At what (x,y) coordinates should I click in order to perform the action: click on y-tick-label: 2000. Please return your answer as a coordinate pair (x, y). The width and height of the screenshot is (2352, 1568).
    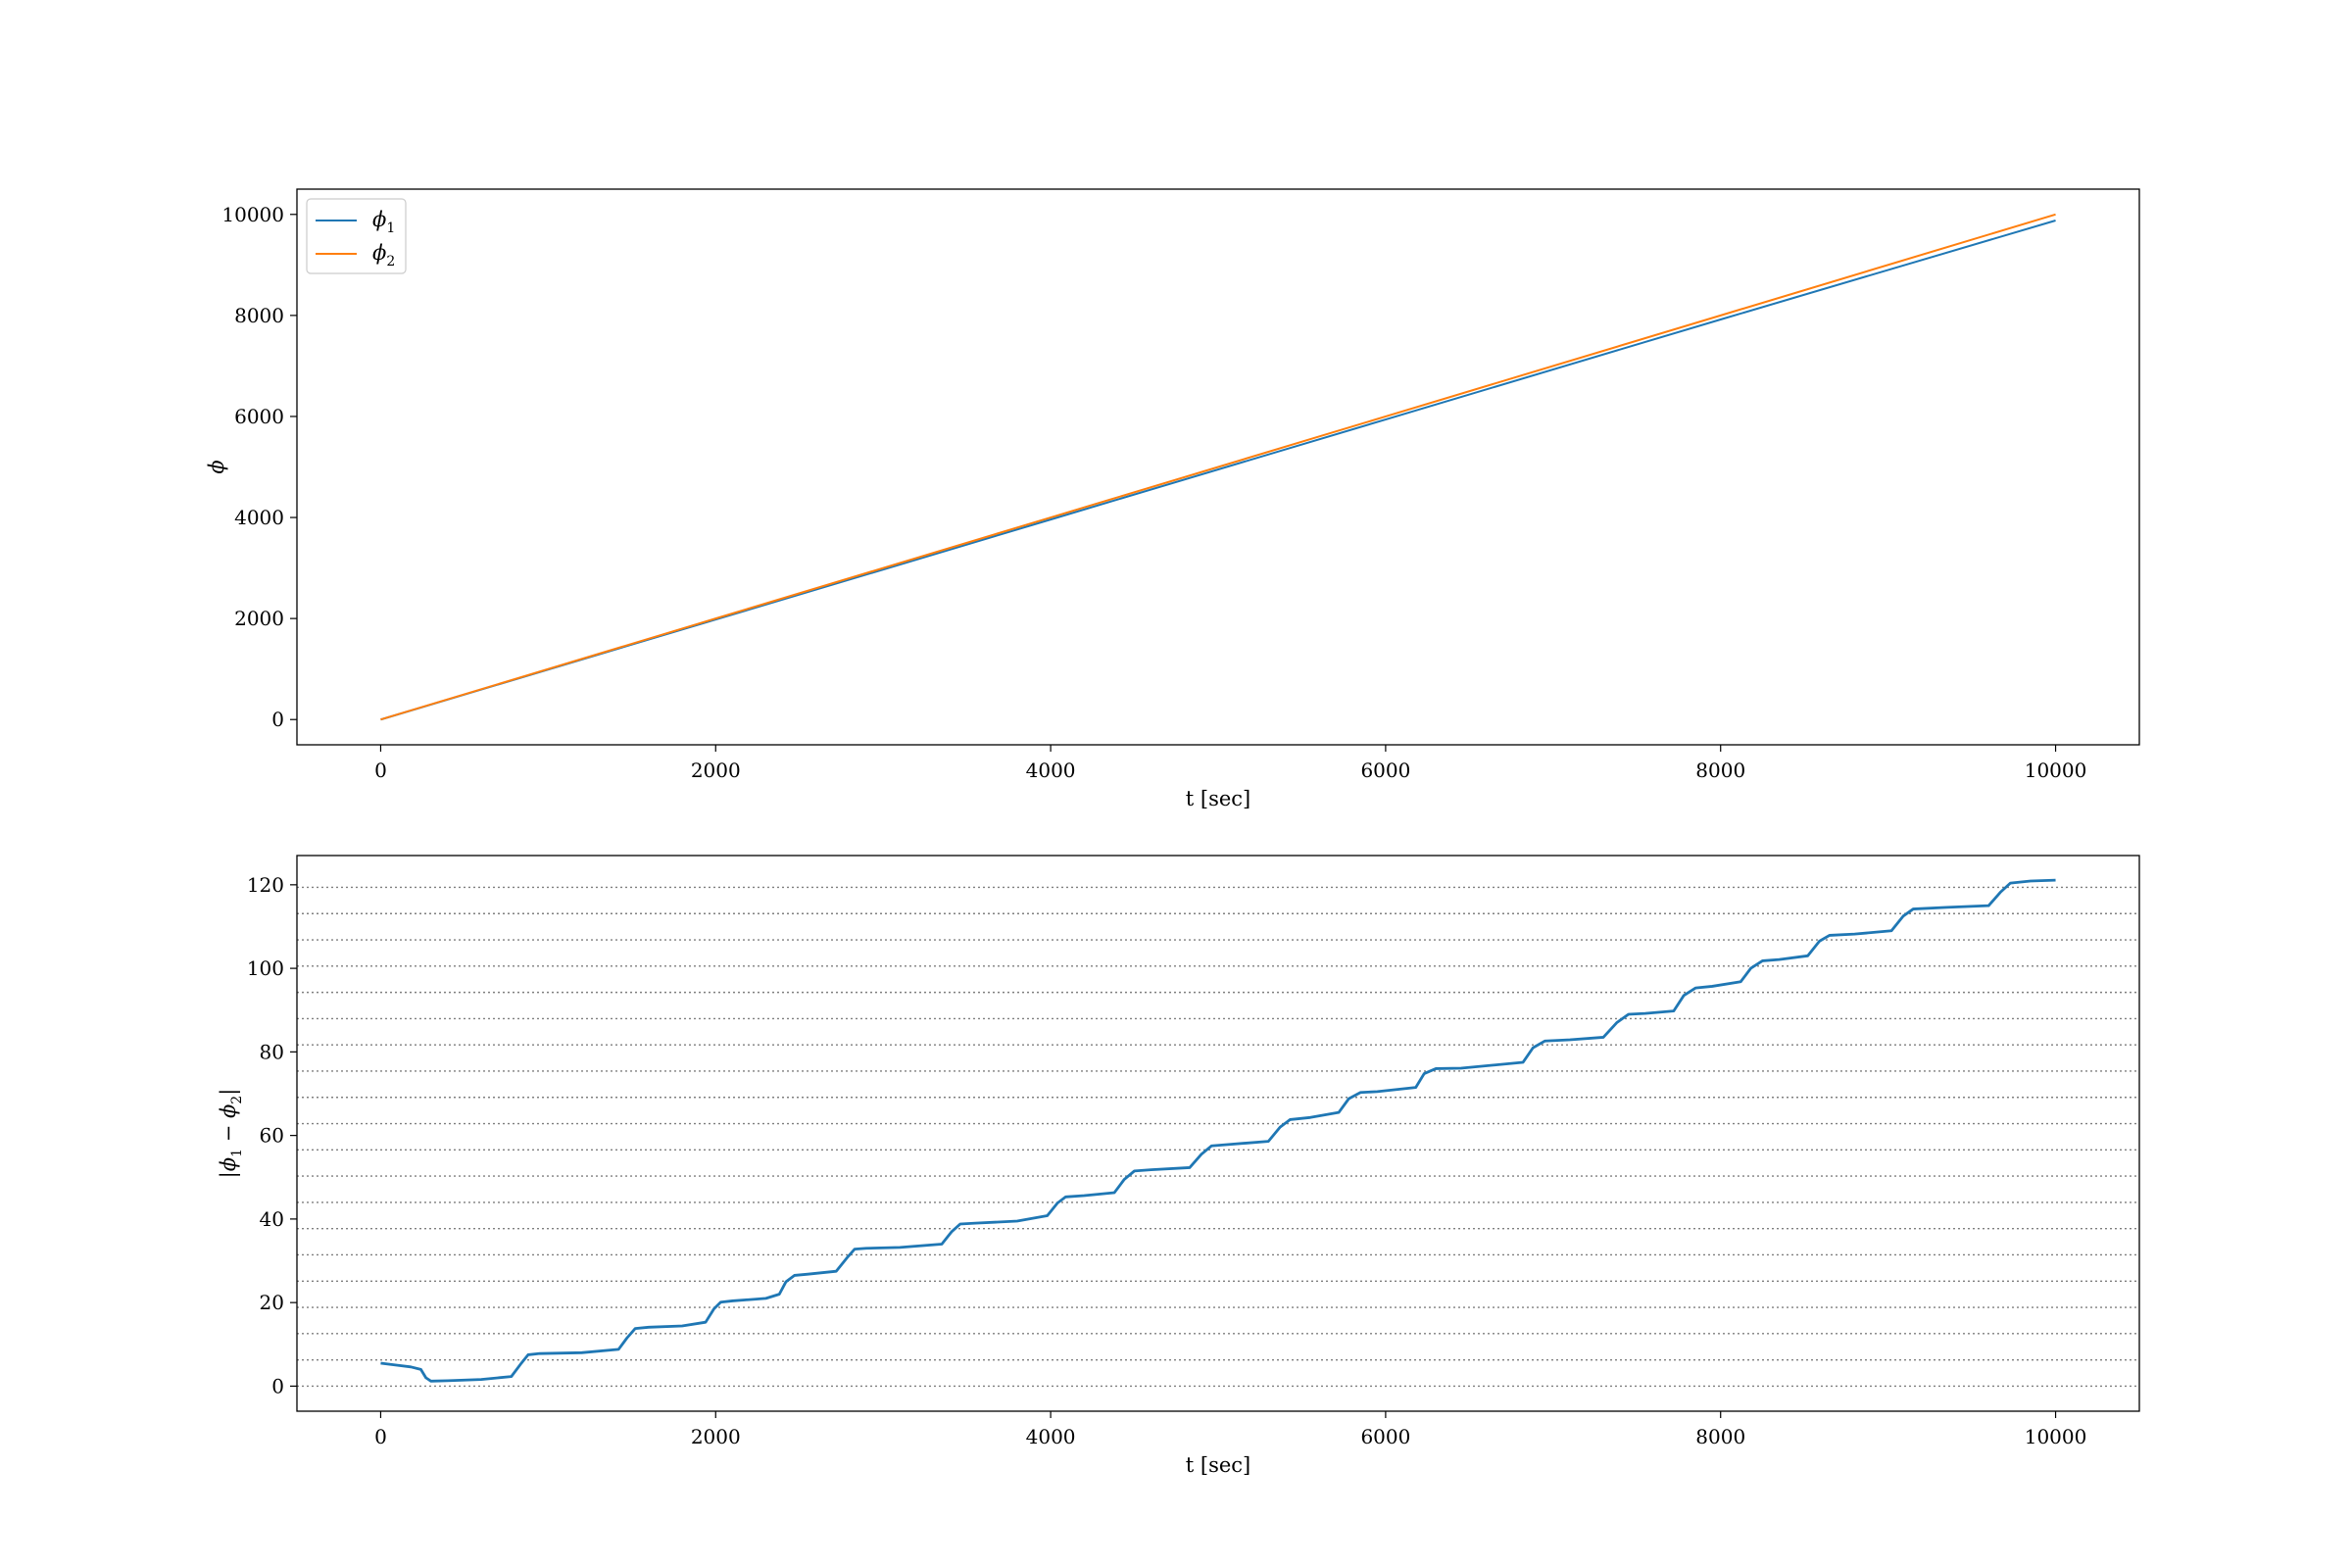
    Looking at the image, I should click on (259, 618).